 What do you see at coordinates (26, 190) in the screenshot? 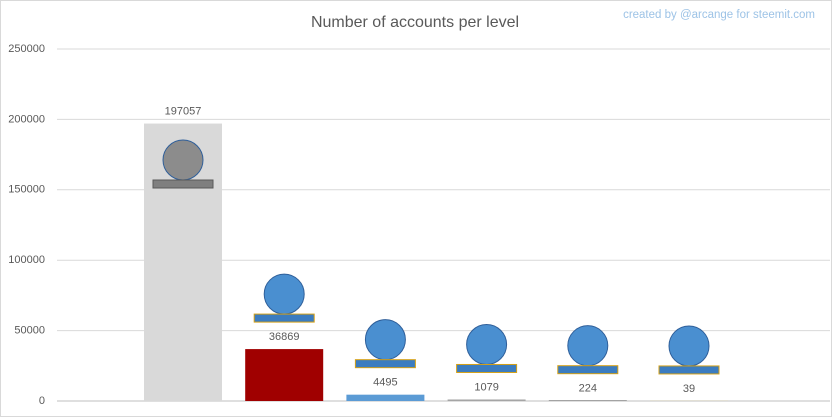
I see `y-tick-label: 150000` at bounding box center [26, 190].